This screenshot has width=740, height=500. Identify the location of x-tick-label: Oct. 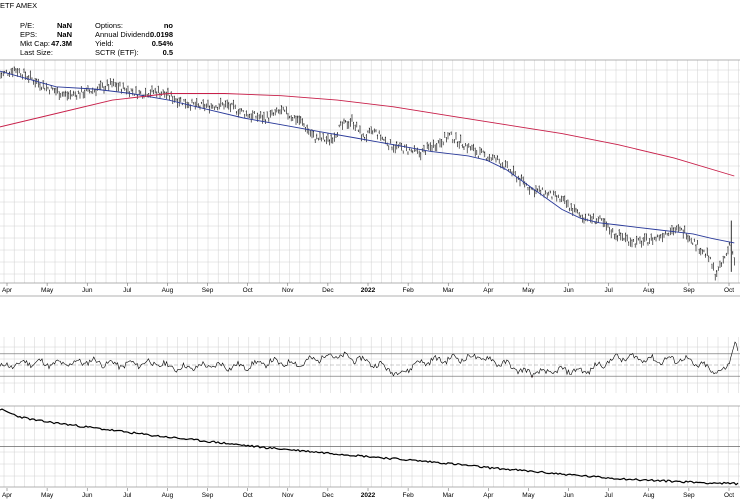
(729, 495).